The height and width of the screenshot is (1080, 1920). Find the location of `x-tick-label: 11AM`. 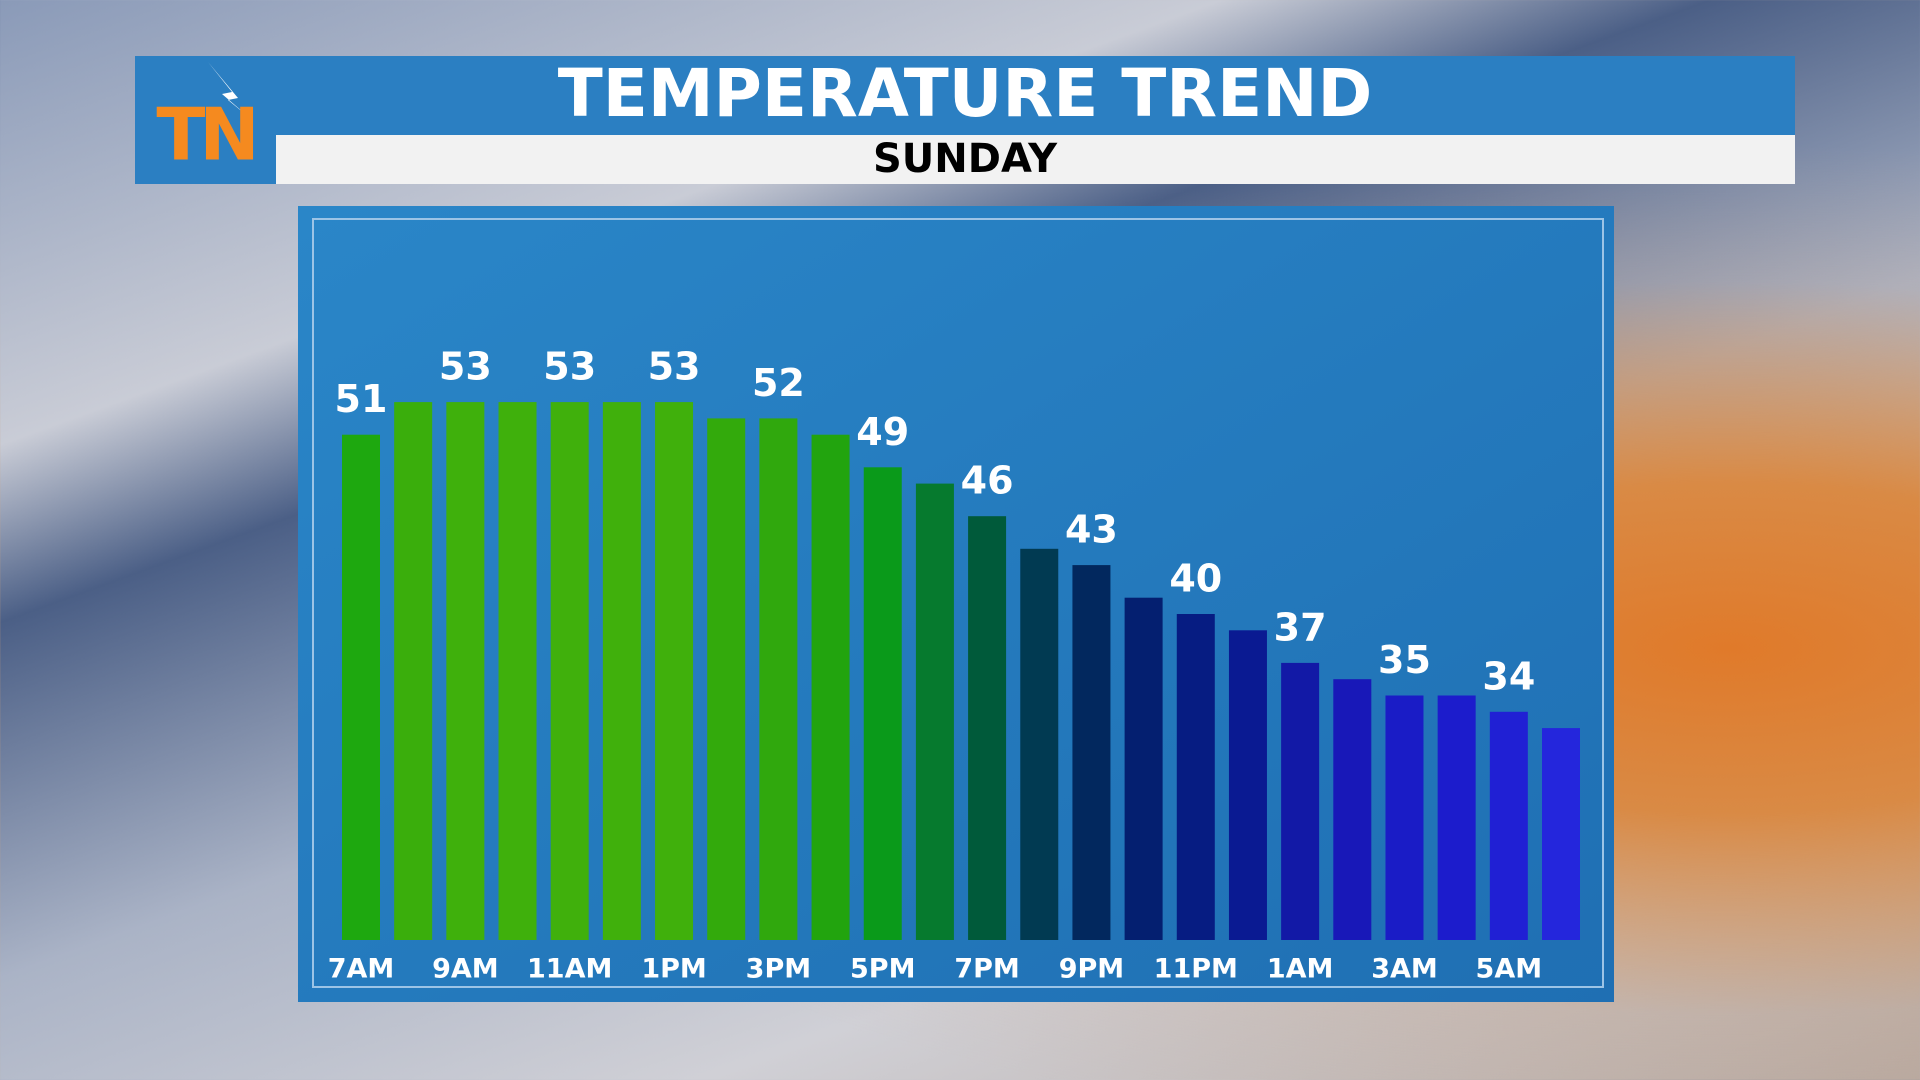

x-tick-label: 11AM is located at coordinates (569, 969).